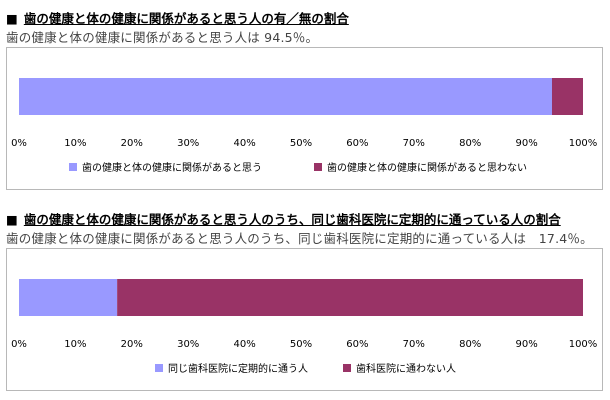 The image size is (610, 400). Describe the element at coordinates (162, 37) in the screenshot. I see `section-summary: 歯の健康と体の健康に関係があると思う人は 94.5％。` at that location.